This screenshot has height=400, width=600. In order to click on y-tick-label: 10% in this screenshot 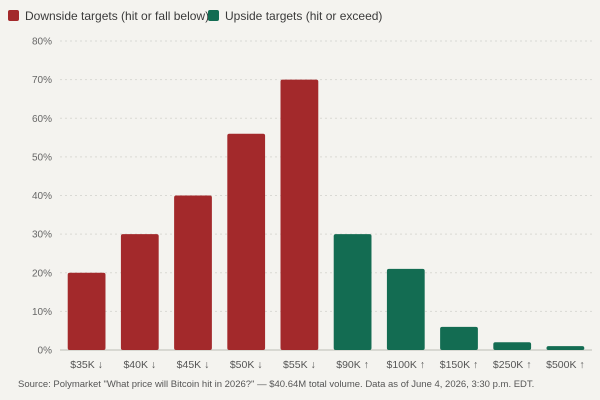, I will do `click(42, 312)`.